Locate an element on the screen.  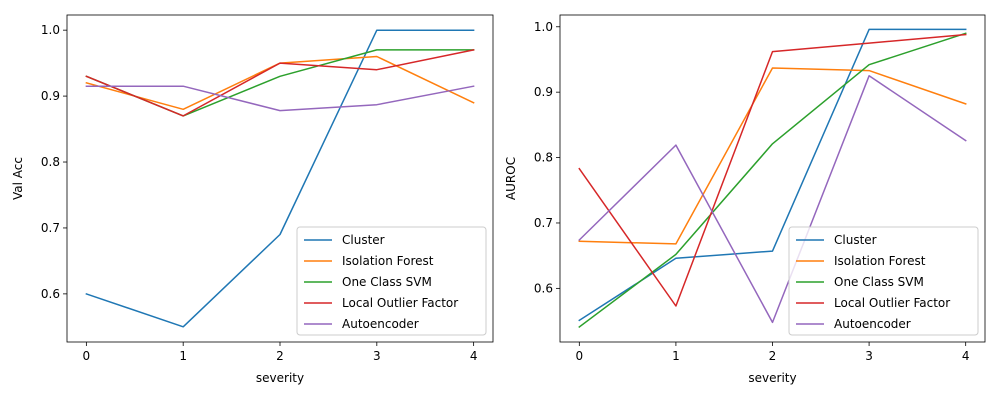
y-axis-label: AUROC is located at coordinates (511, 178).